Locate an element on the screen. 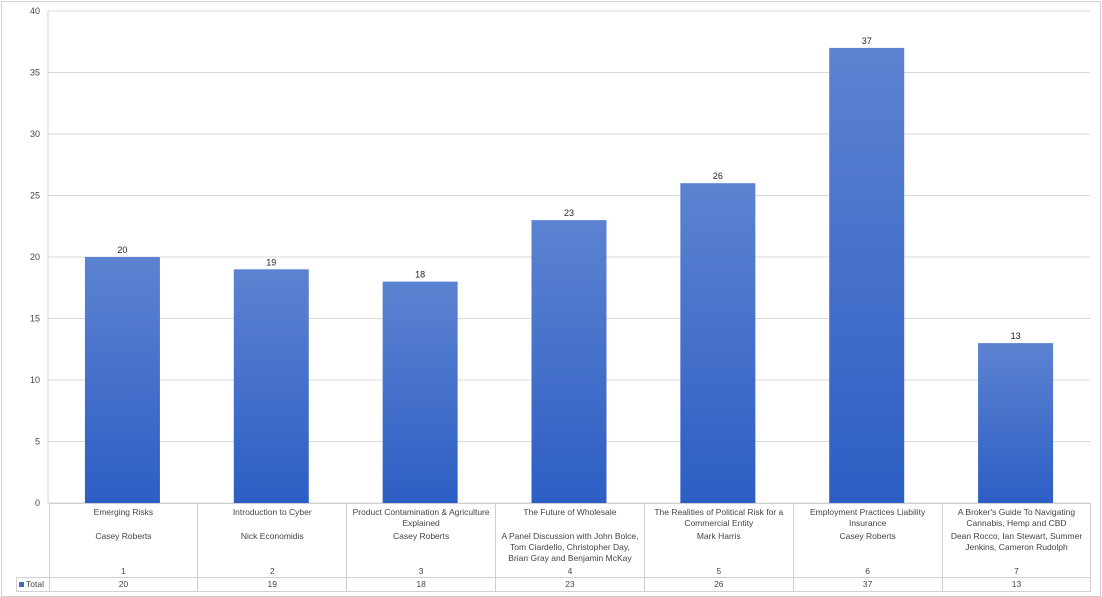 This screenshot has height=597, width=1102. y-tick-label: 20 is located at coordinates (35, 257).